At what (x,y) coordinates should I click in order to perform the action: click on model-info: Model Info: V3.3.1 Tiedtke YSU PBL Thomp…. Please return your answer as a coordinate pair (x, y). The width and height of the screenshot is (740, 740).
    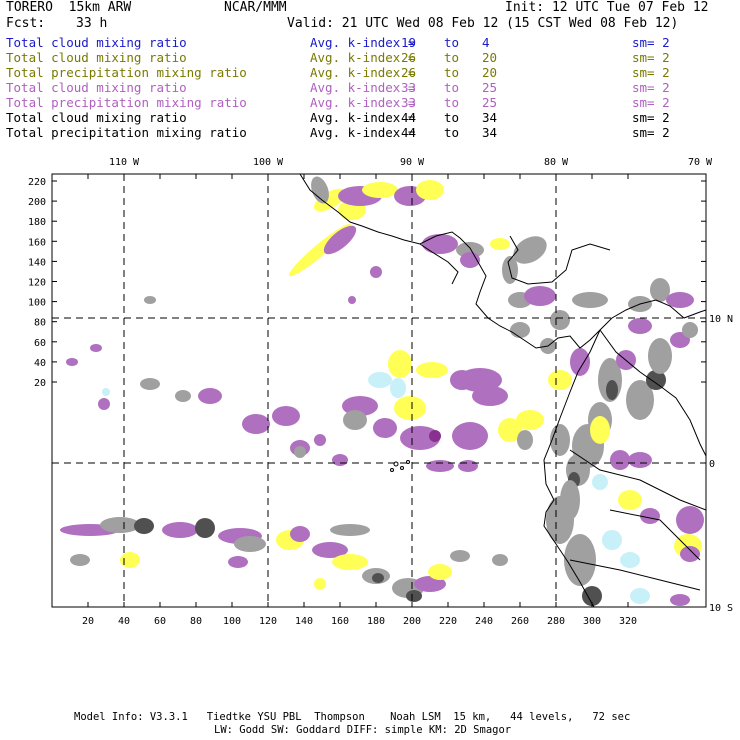
    Looking at the image, I should click on (352, 717).